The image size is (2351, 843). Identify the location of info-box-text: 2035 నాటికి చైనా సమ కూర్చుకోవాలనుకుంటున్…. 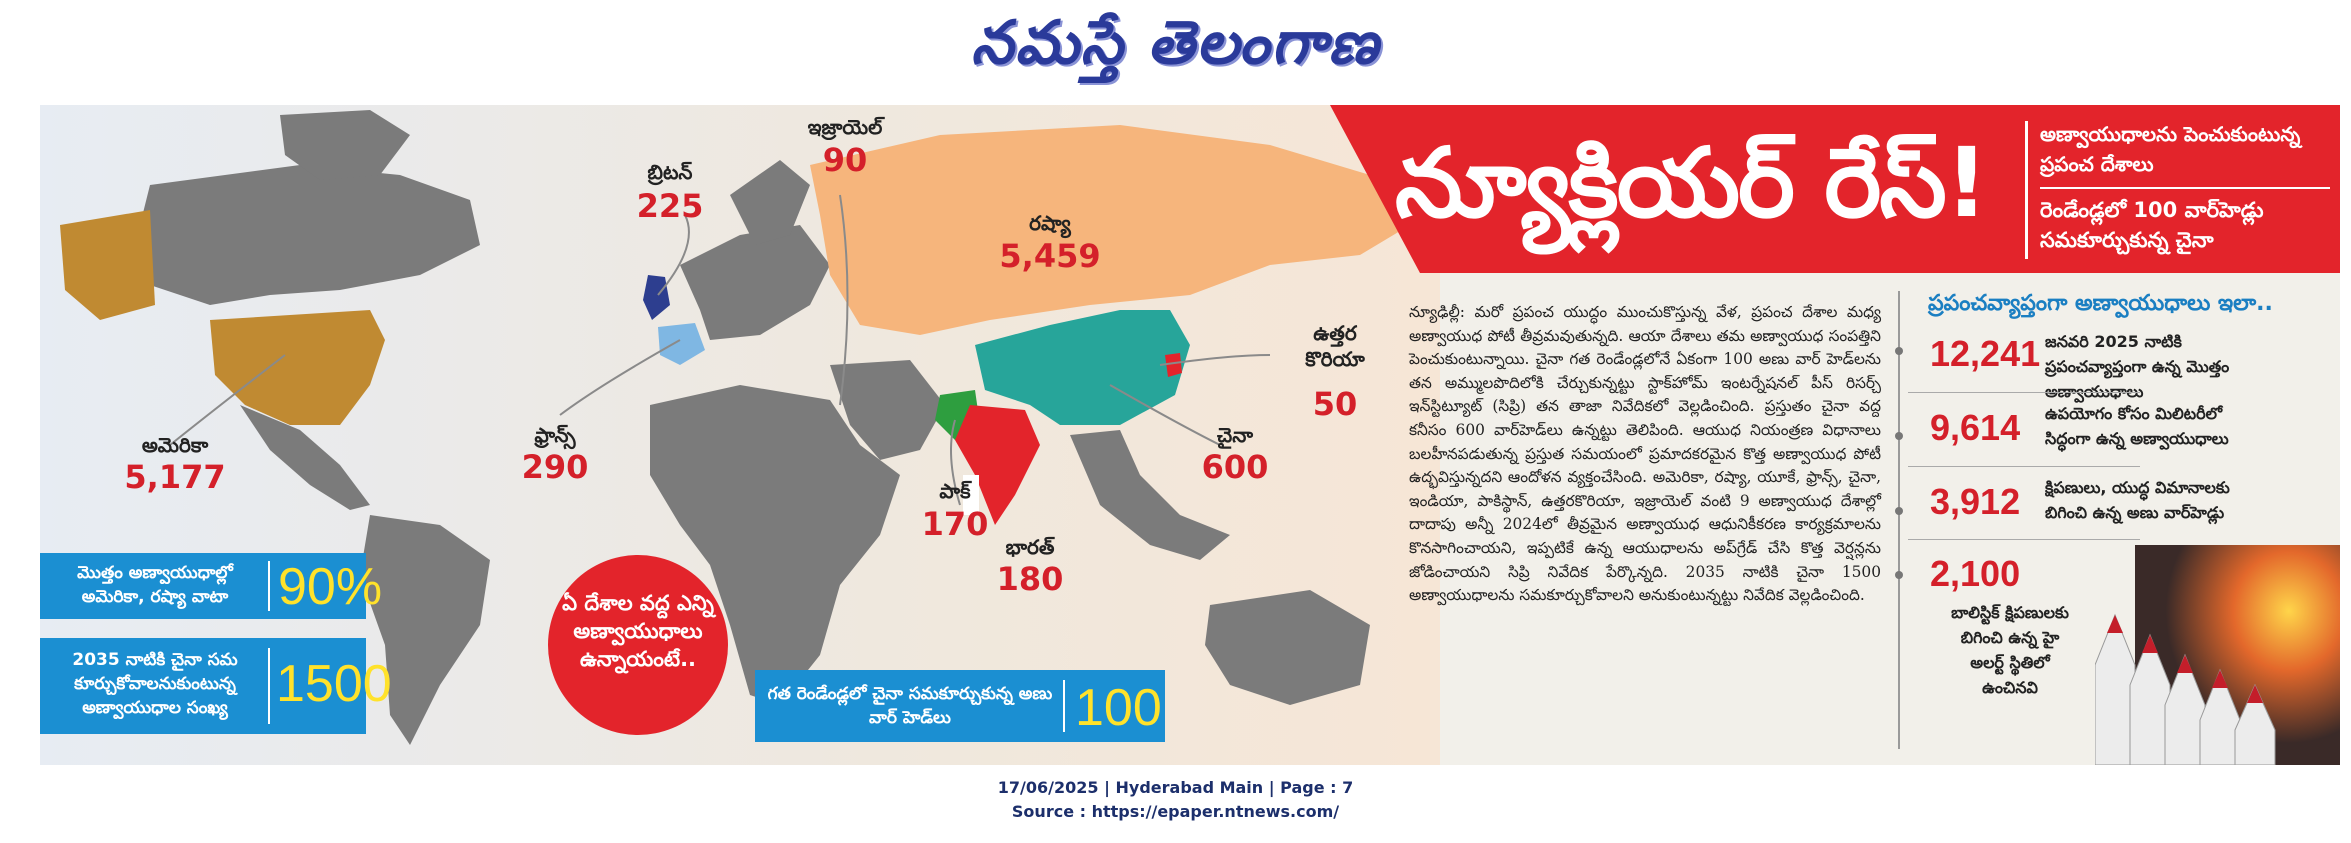
(155, 684).